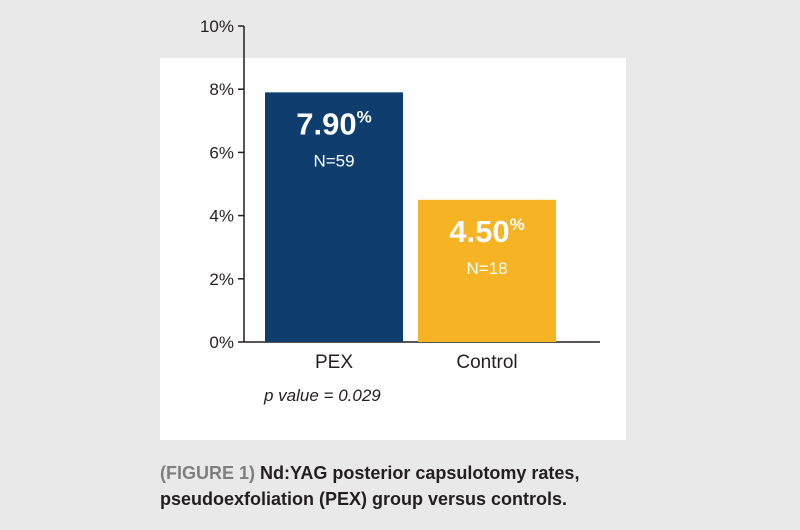 This screenshot has height=530, width=800. I want to click on caption-line-1: Nd:YAG posterior capsulotomy rates,, so click(420, 473).